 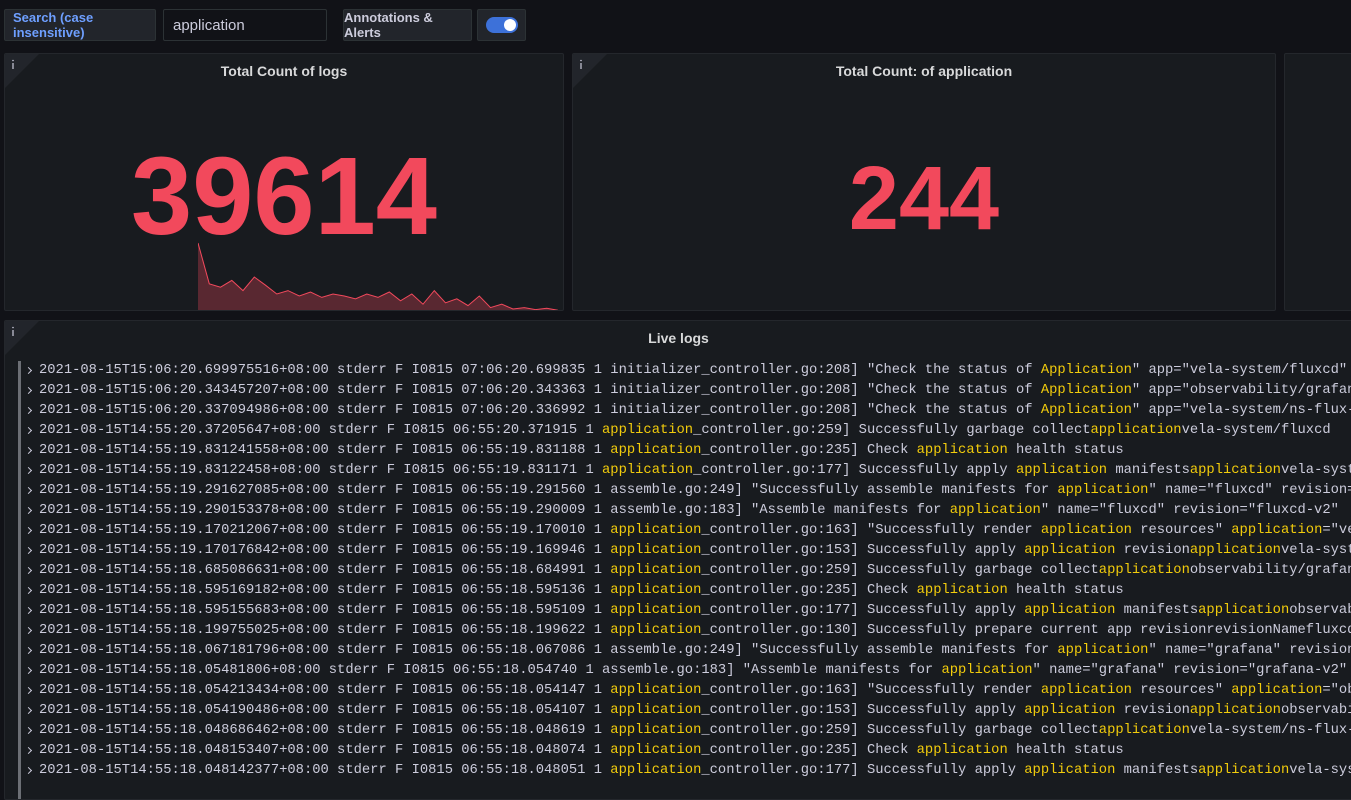 What do you see at coordinates (284, 196) in the screenshot?
I see `stat-value: 39614` at bounding box center [284, 196].